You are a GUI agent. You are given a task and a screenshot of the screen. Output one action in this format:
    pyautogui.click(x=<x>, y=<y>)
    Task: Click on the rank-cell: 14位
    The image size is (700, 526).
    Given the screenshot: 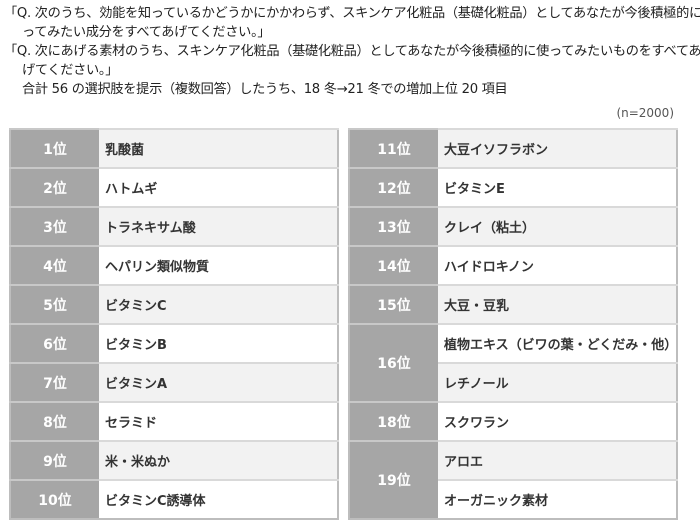 What is the action you would take?
    pyautogui.click(x=393, y=265)
    